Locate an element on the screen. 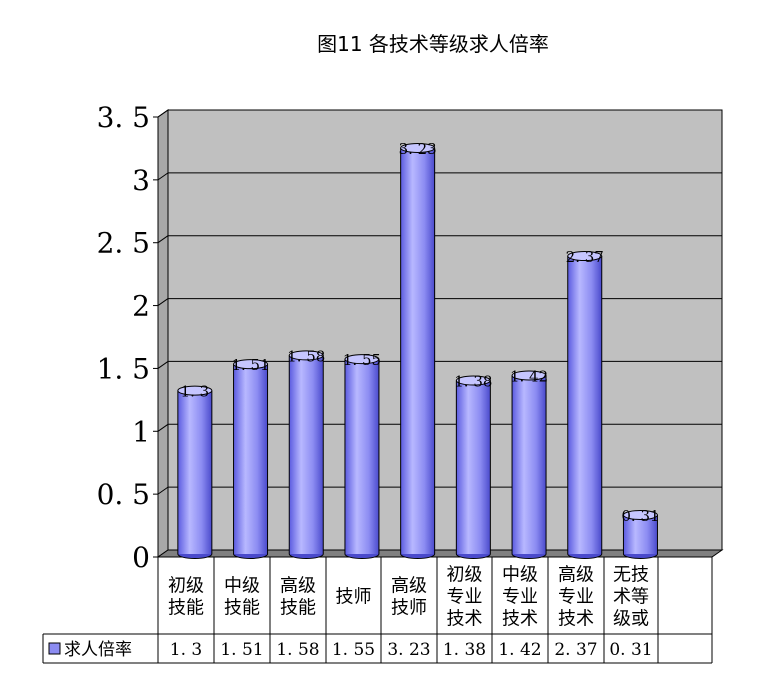 This screenshot has height=683, width=766. y-tick-label: 3. 5 is located at coordinates (123, 117).